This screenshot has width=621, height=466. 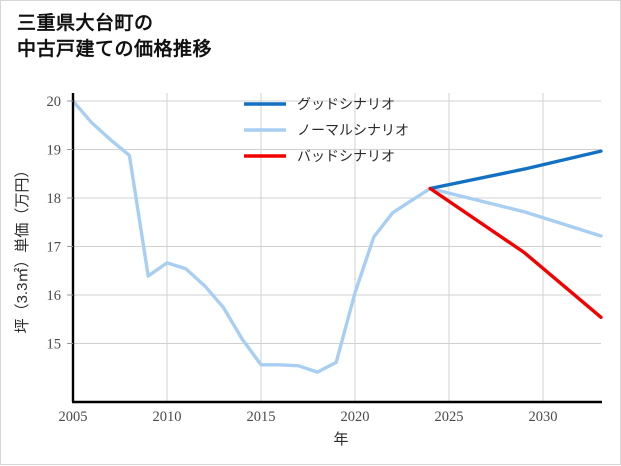 What do you see at coordinates (449, 417) in the screenshot?
I see `x-tick-label: 2025` at bounding box center [449, 417].